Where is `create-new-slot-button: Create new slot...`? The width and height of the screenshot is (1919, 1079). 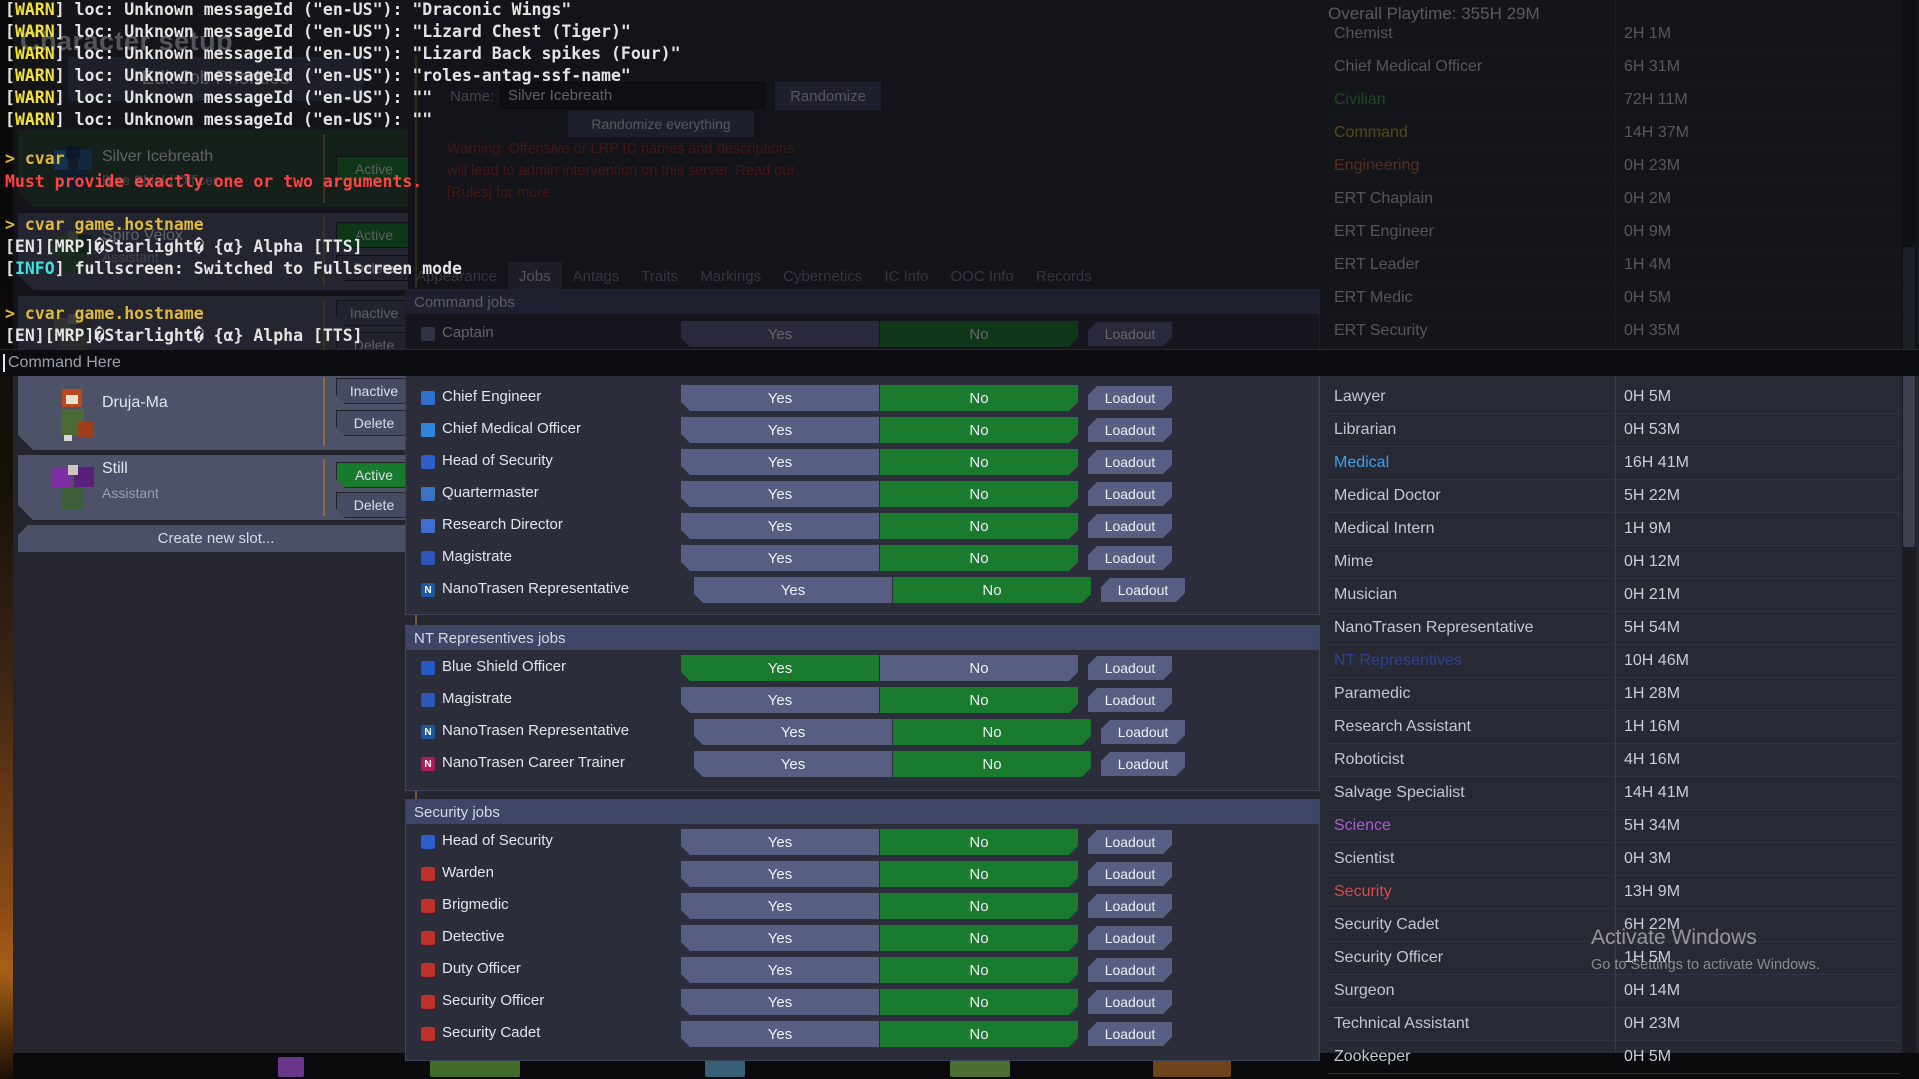 create-new-slot-button: Create new slot... is located at coordinates (216, 538).